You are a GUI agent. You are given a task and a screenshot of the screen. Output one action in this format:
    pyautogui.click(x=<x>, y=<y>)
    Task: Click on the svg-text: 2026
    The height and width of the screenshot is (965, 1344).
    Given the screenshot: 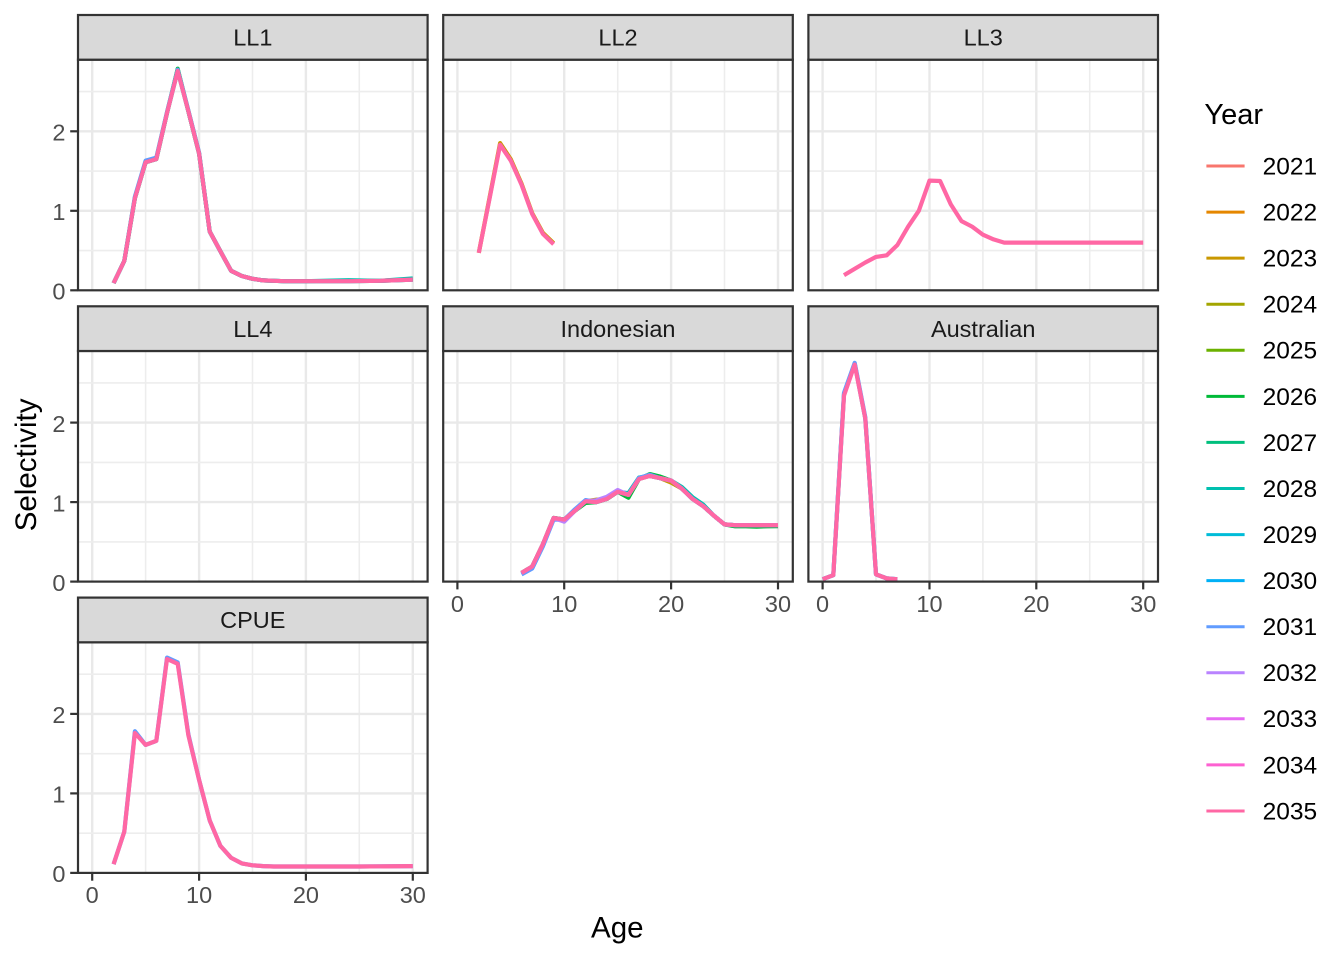 What is the action you would take?
    pyautogui.click(x=1290, y=397)
    